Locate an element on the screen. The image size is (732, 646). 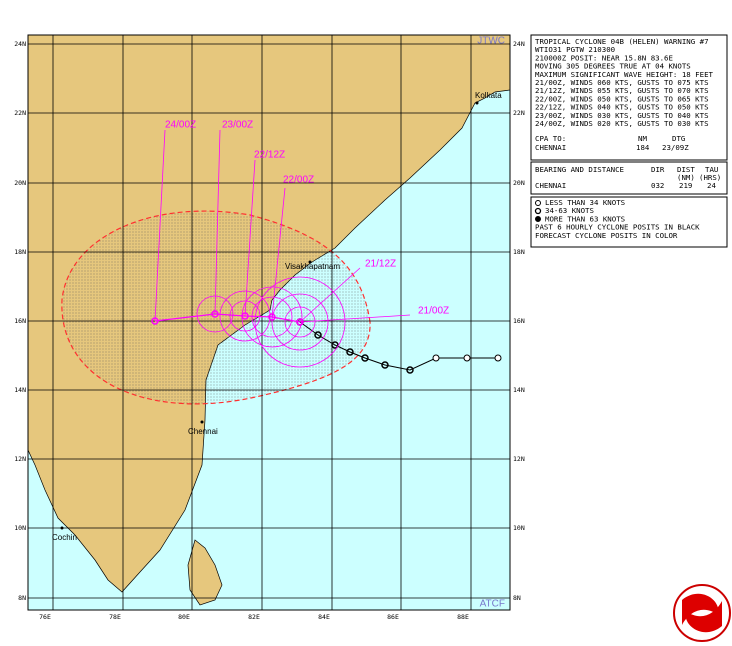
legend-box is located at coordinates (629, 222).